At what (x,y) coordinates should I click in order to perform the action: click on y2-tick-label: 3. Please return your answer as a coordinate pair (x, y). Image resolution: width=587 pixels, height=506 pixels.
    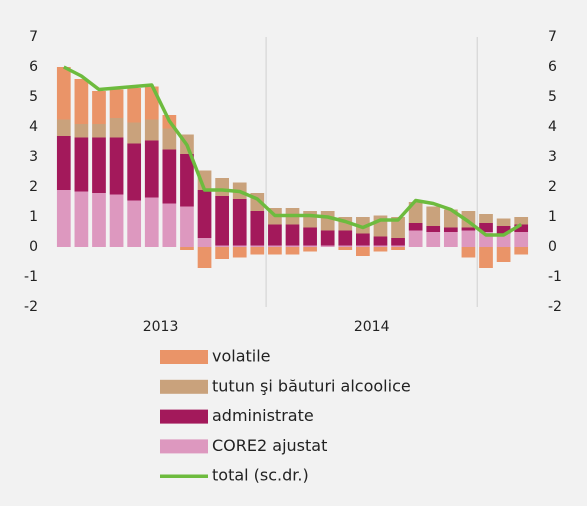
    Looking at the image, I should click on (552, 157).